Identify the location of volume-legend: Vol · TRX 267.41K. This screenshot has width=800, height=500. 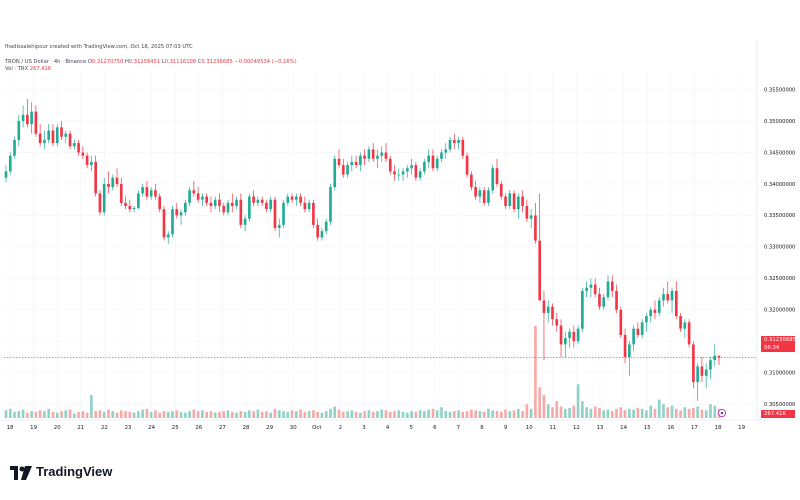
(28, 69).